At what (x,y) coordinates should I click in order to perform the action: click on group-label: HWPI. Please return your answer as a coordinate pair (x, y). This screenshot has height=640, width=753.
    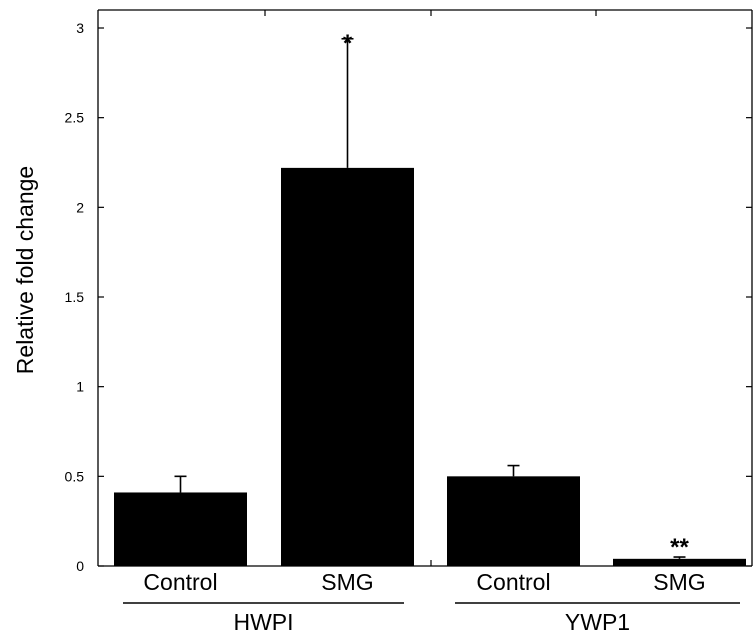
    Looking at the image, I should click on (263, 622).